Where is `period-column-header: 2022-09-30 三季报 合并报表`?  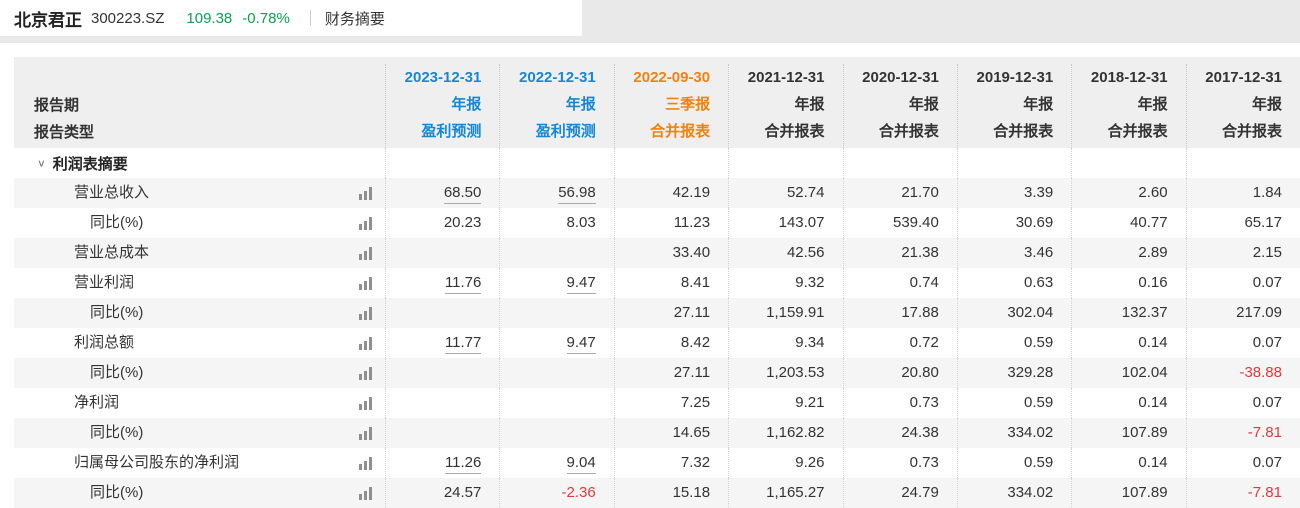
period-column-header: 2022-09-30 三季报 合并报表 is located at coordinates (670, 106).